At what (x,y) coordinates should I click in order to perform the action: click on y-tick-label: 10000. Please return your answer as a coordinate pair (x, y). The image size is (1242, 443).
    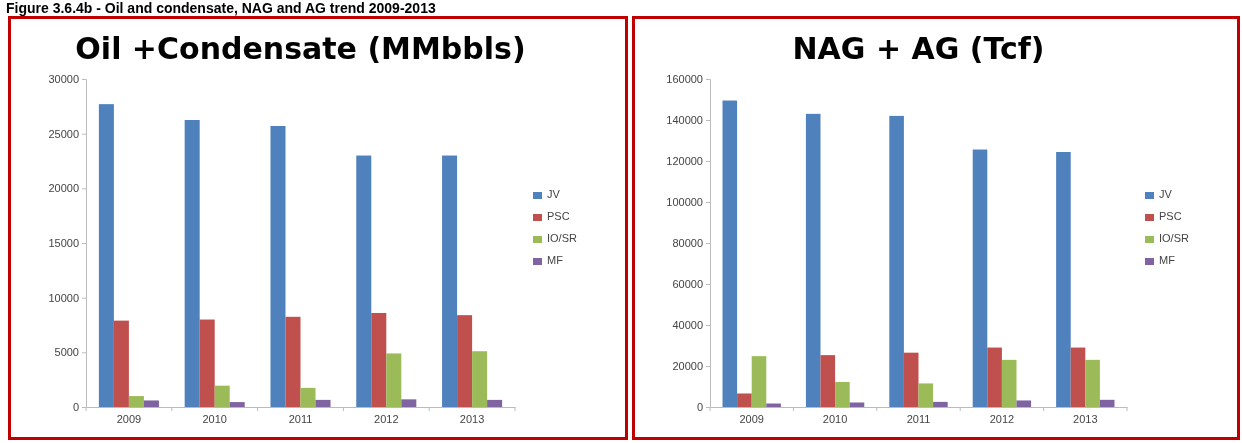
    Looking at the image, I should click on (63, 297).